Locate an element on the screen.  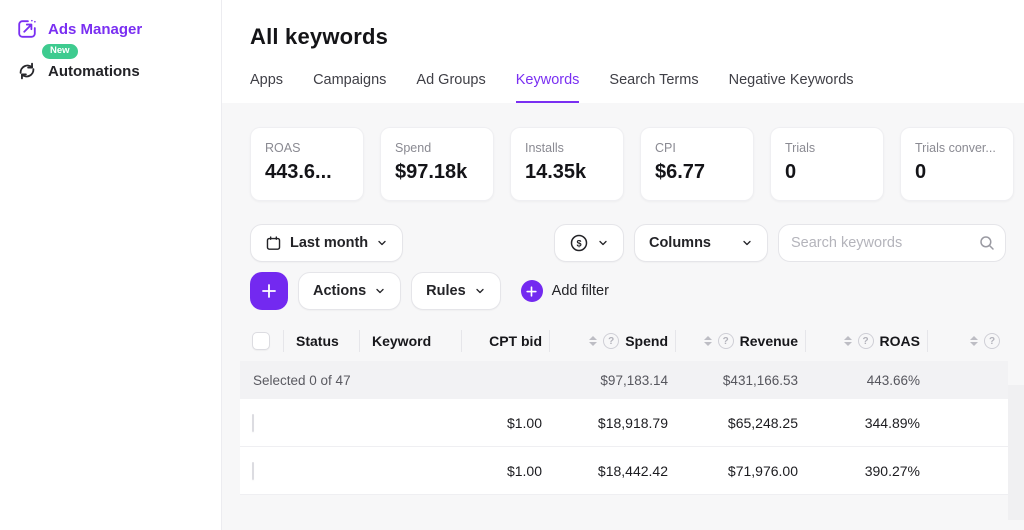
kpi-label: Installs is located at coordinates (544, 148).